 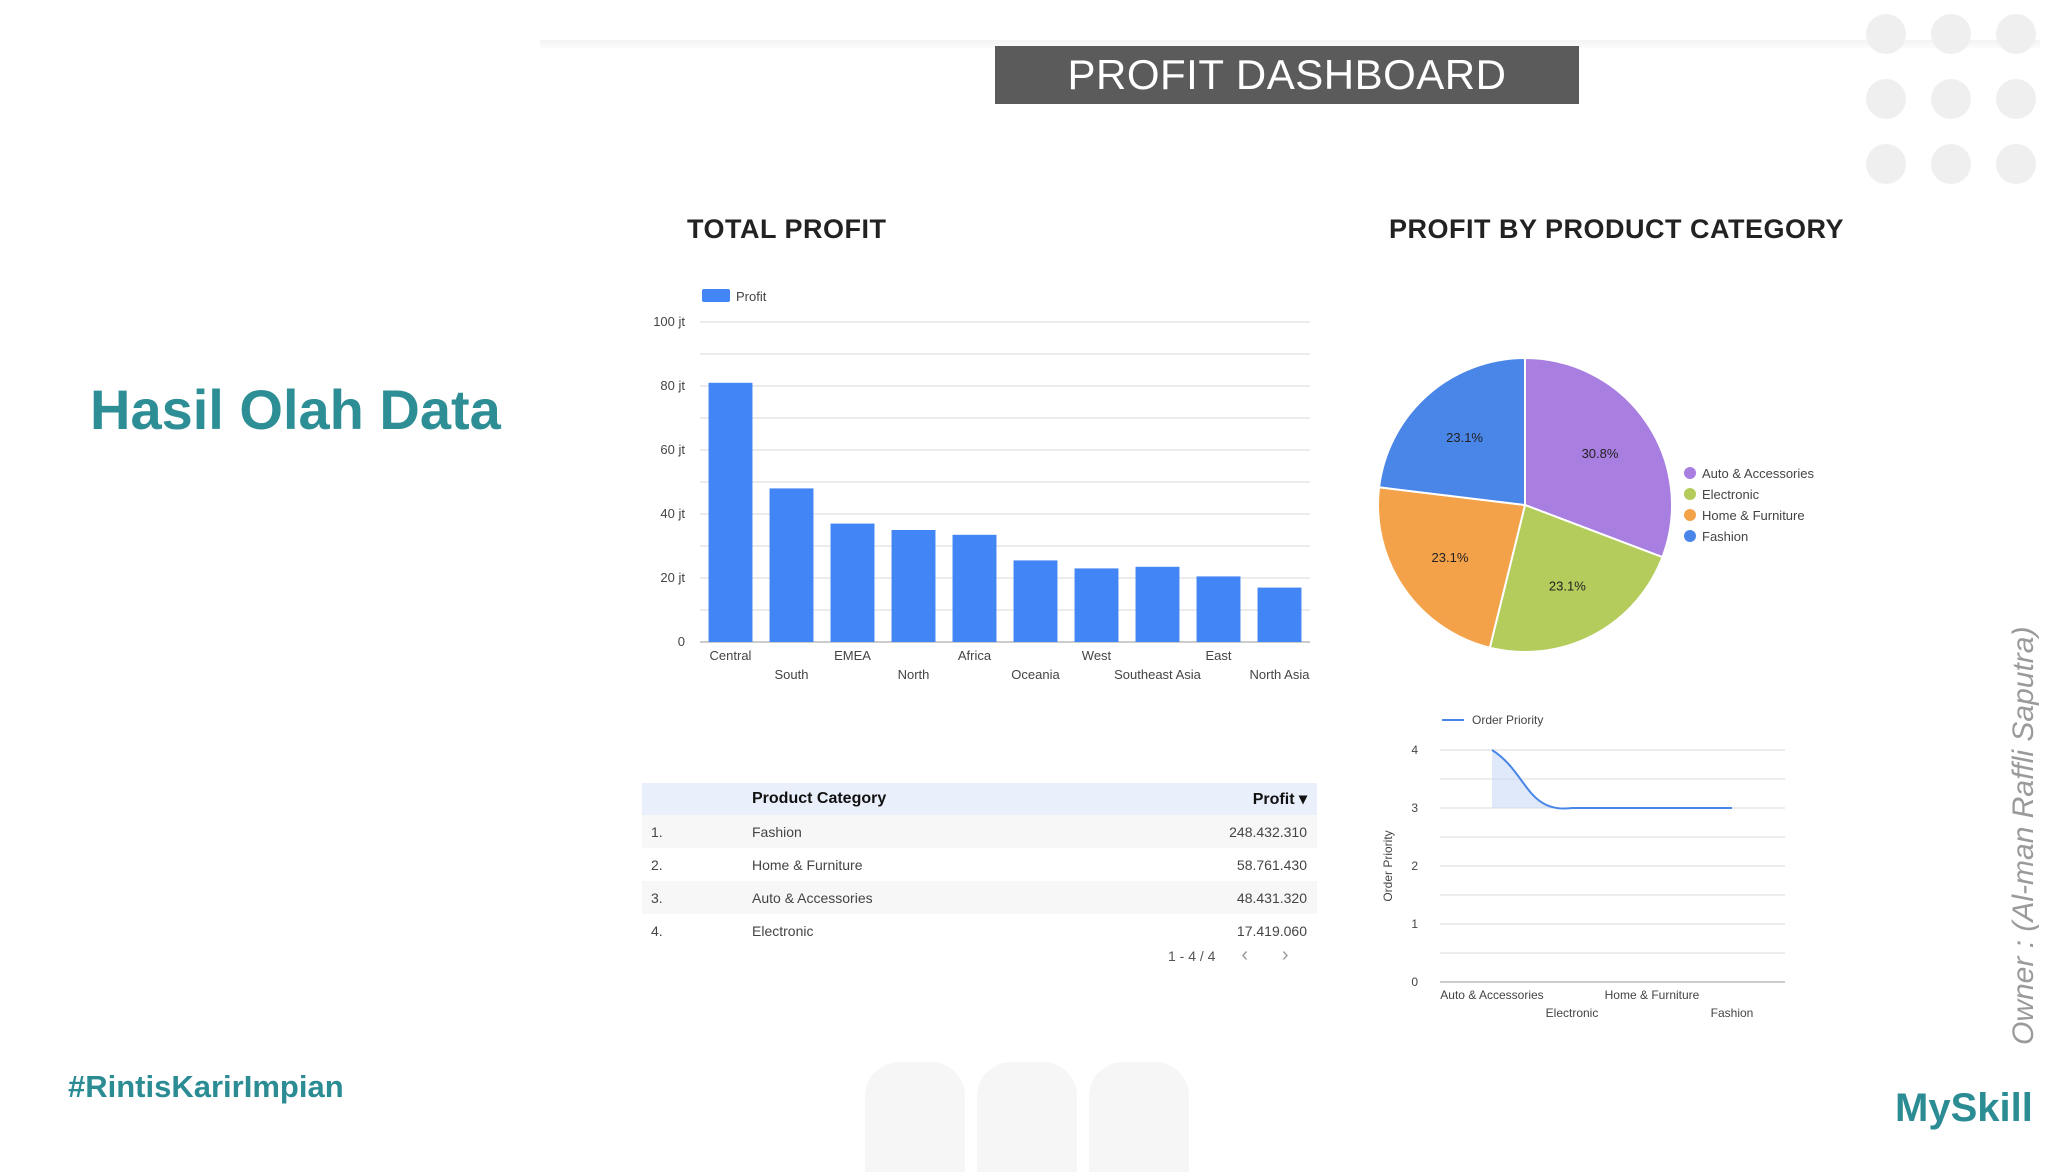 What do you see at coordinates (1245, 955) in the screenshot?
I see `chevron-left-icon: ‹` at bounding box center [1245, 955].